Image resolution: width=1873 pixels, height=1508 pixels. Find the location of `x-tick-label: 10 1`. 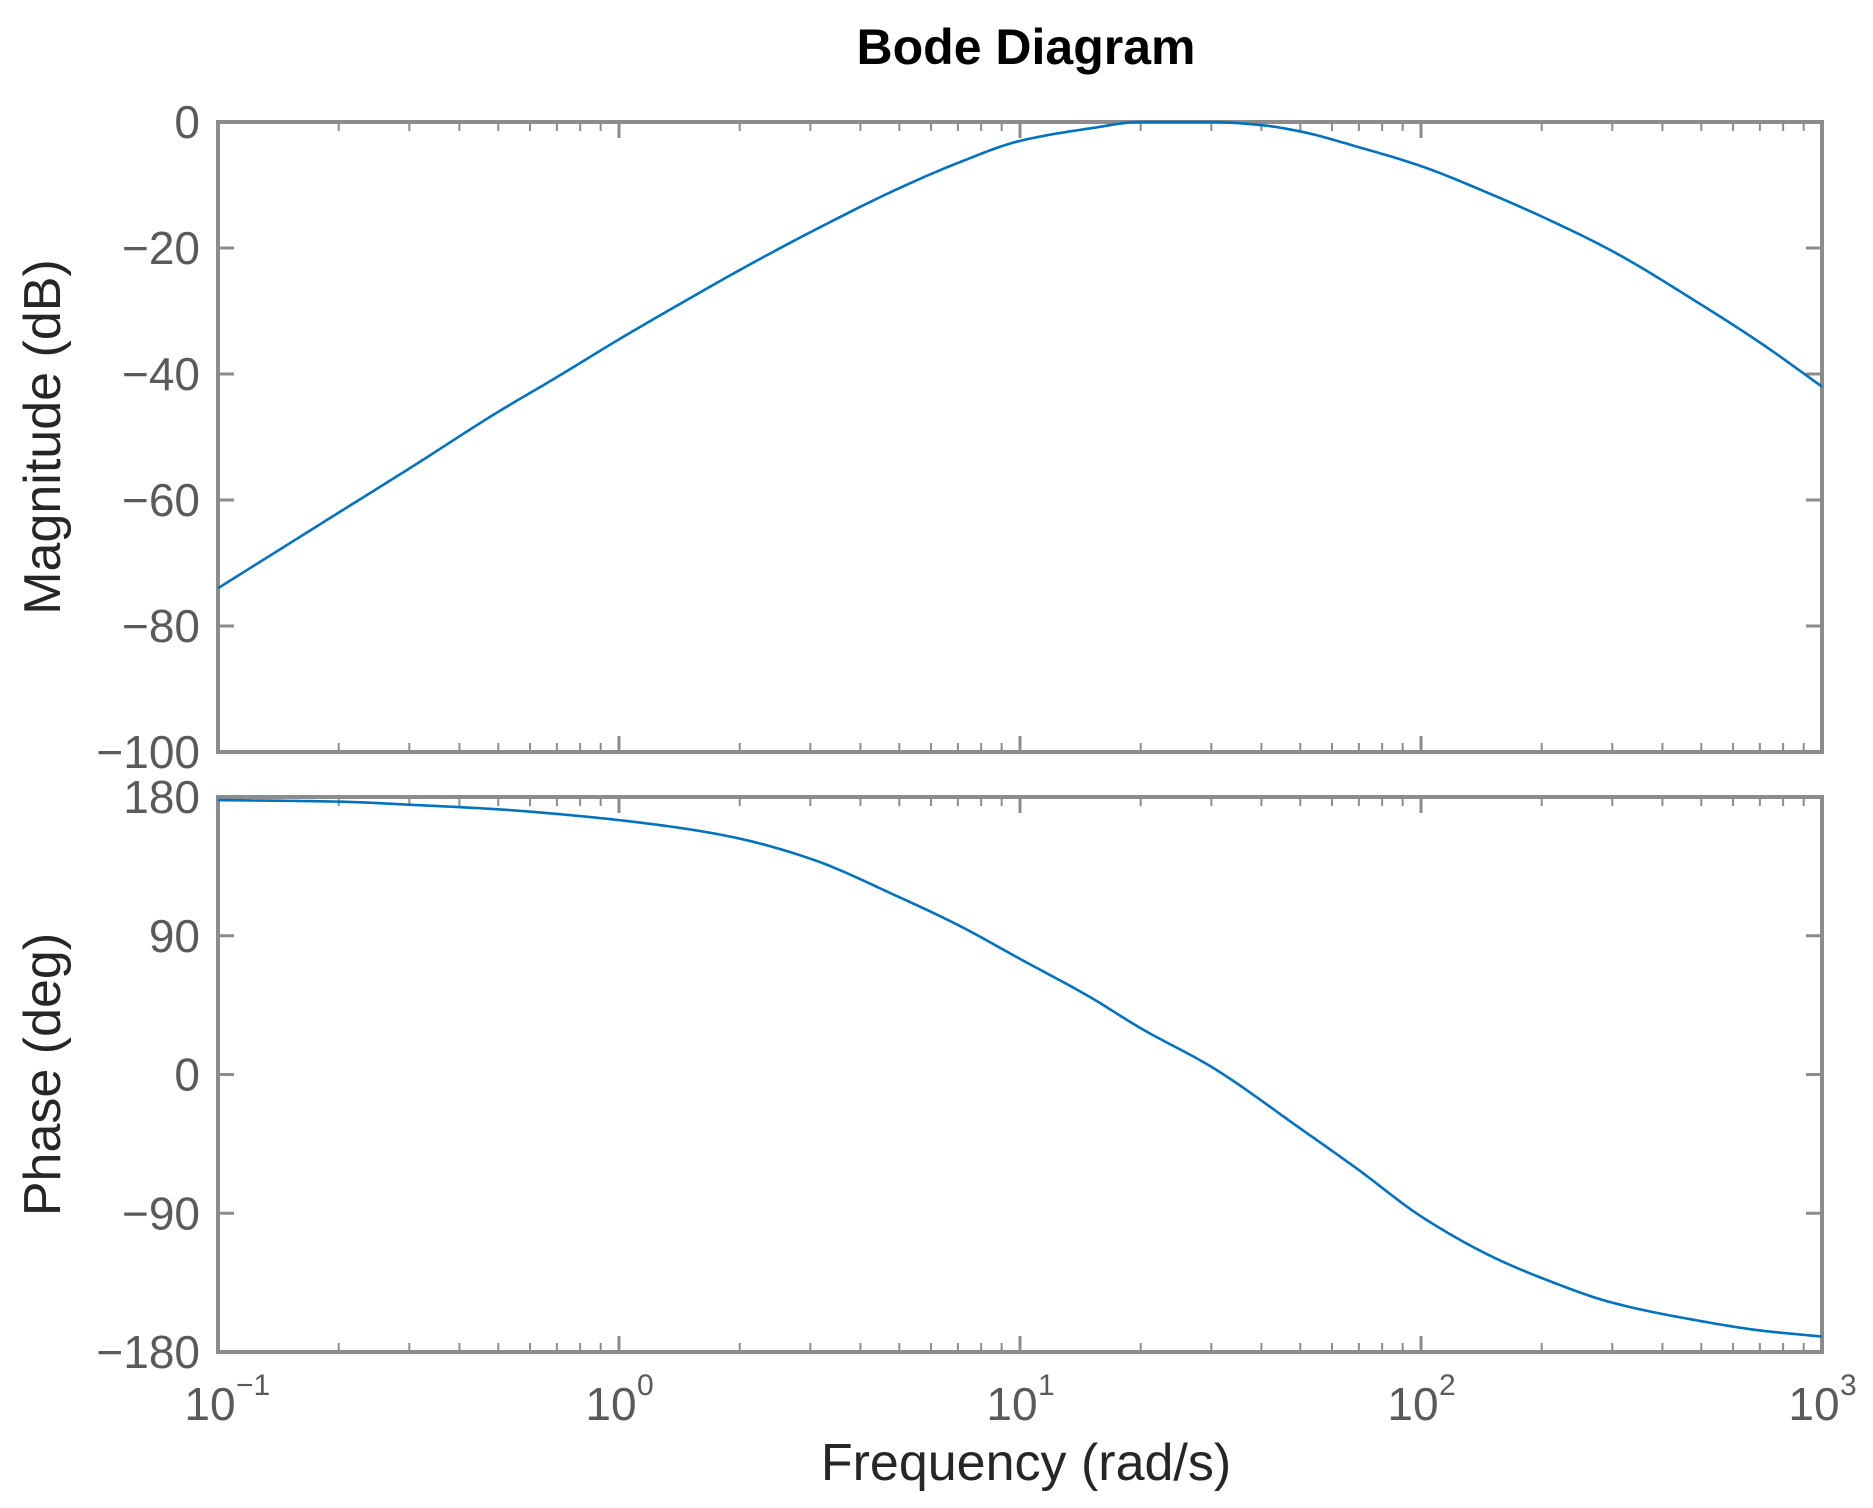

x-tick-label: 10 1 is located at coordinates (1020, 1399).